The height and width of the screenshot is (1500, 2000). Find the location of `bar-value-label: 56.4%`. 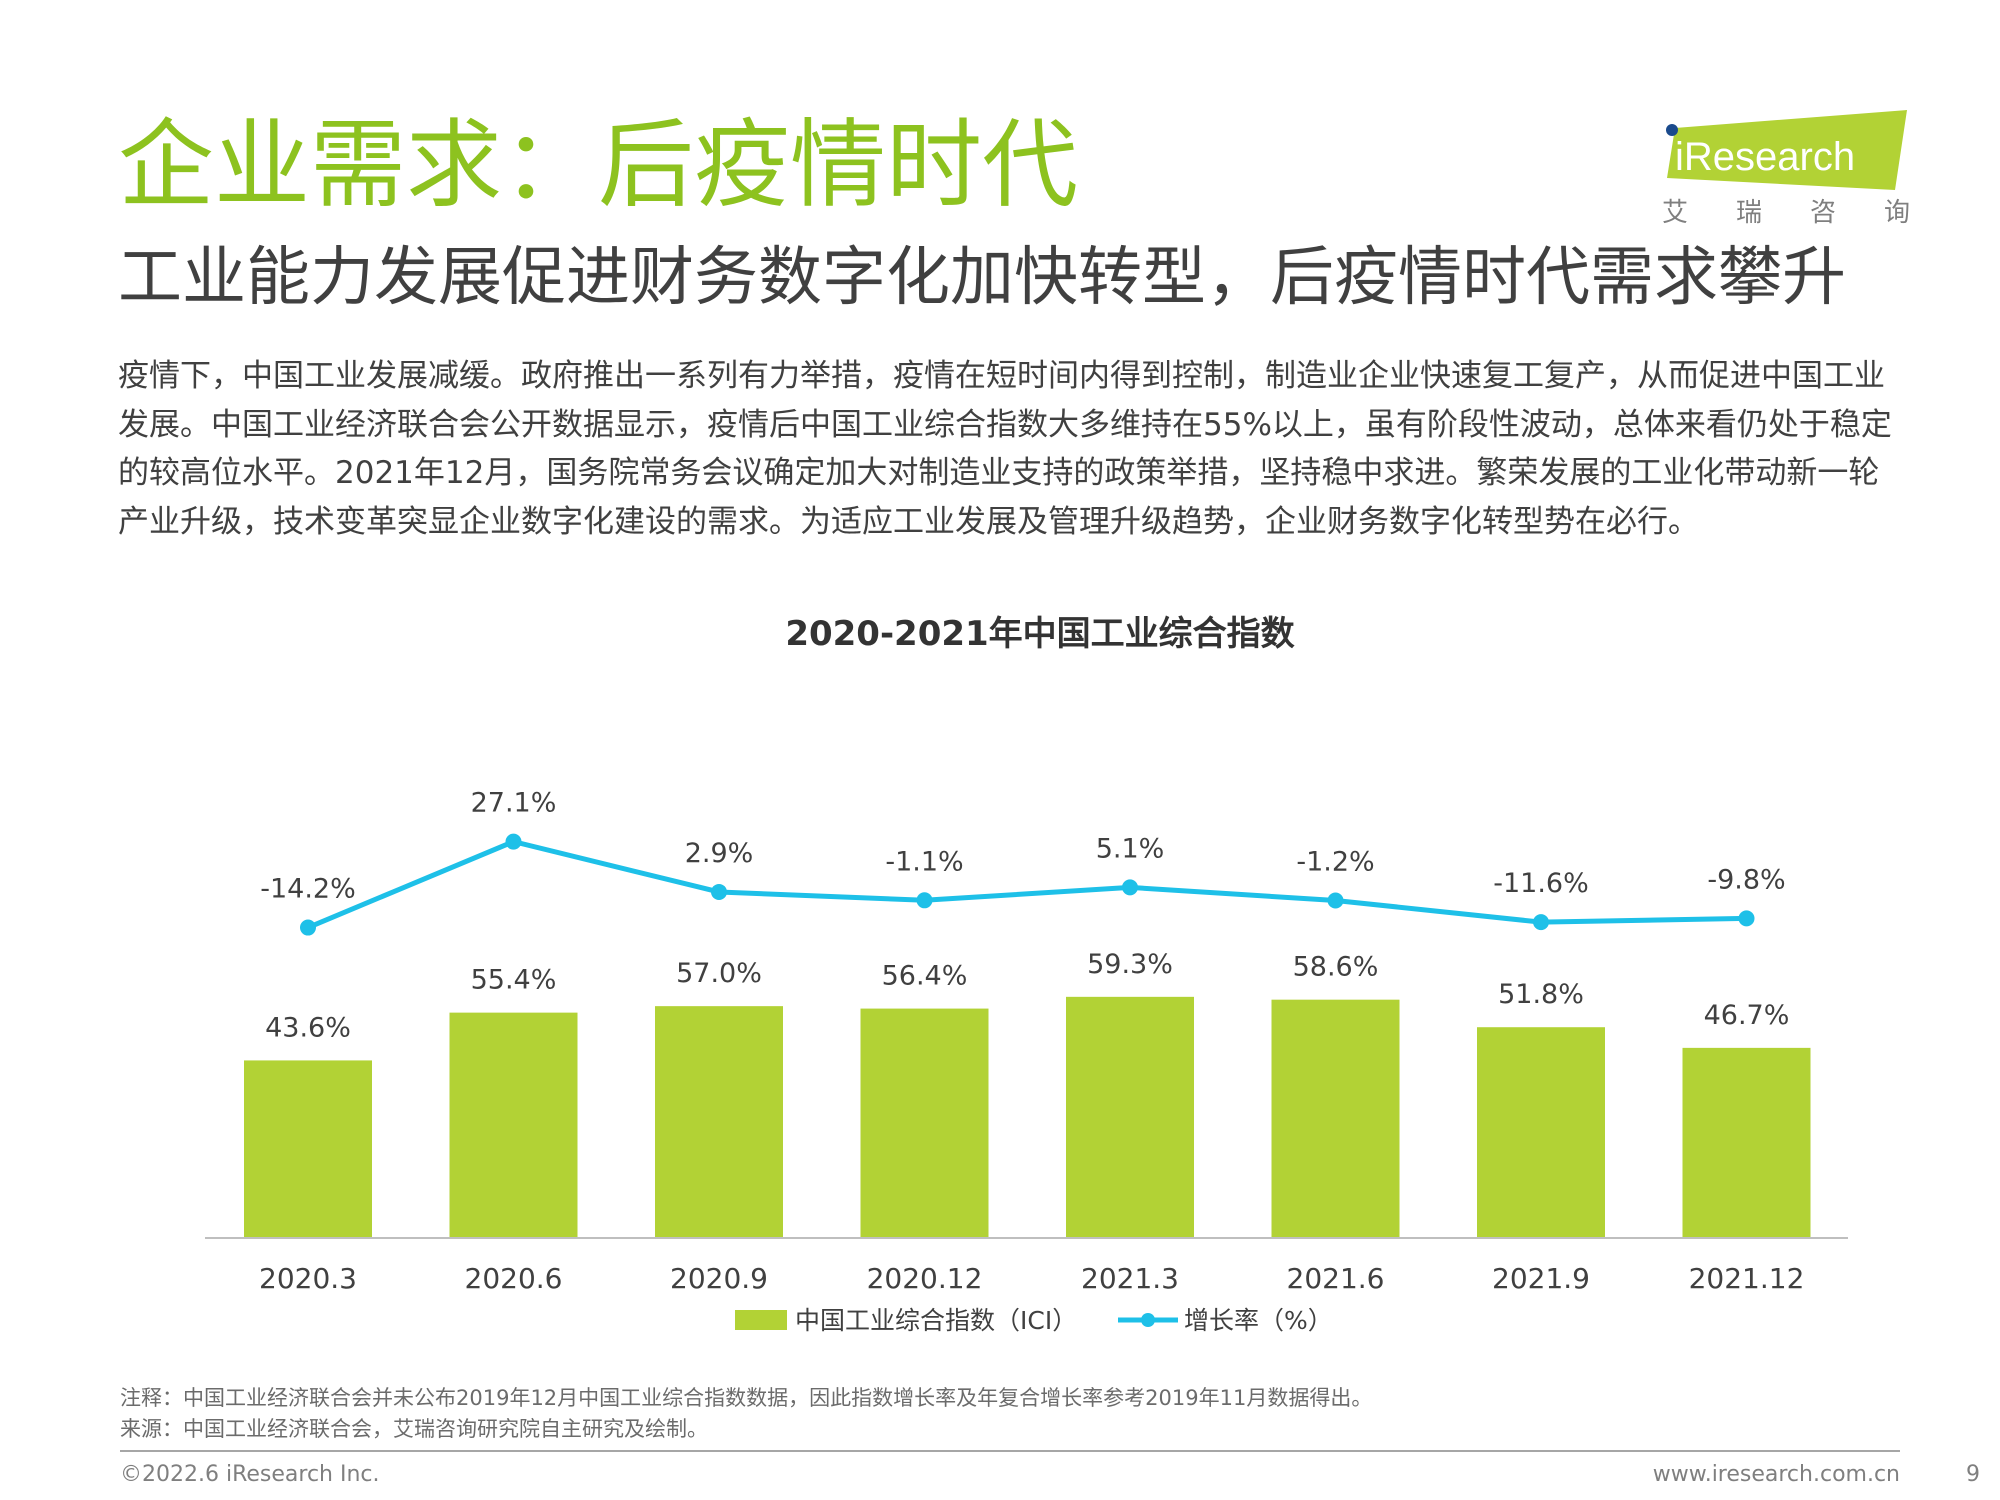

bar-value-label: 56.4% is located at coordinates (925, 976).